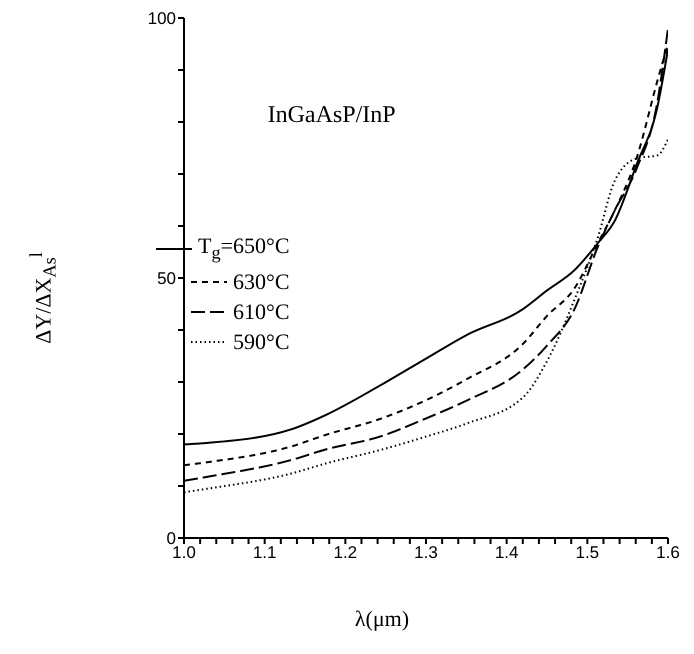 Image resolution: width=694 pixels, height=654 pixels. Describe the element at coordinates (506, 552) in the screenshot. I see `x-tick-label: 1.4` at that location.